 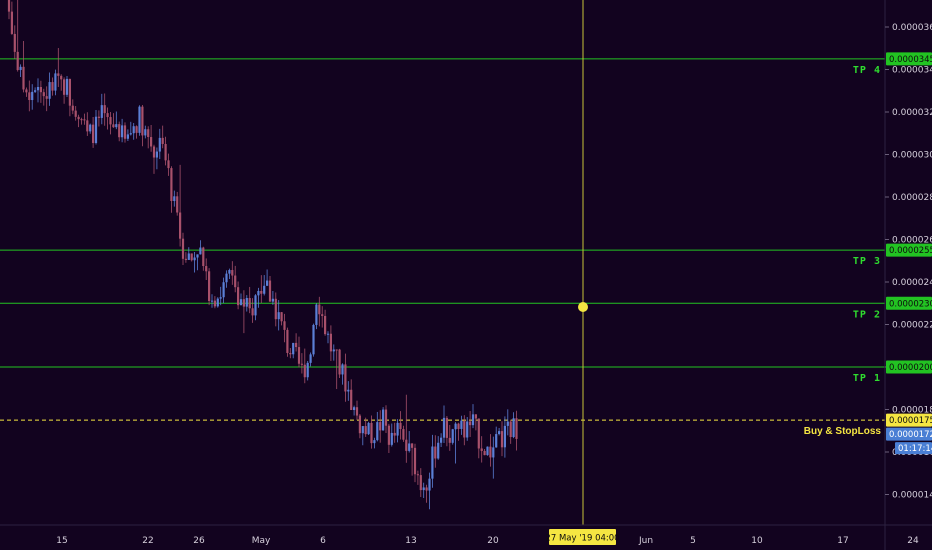 I want to click on level-labels: TP 4 TP 3 TP 2 TP 1 Buy & StopLoss, so click(x=843, y=251).